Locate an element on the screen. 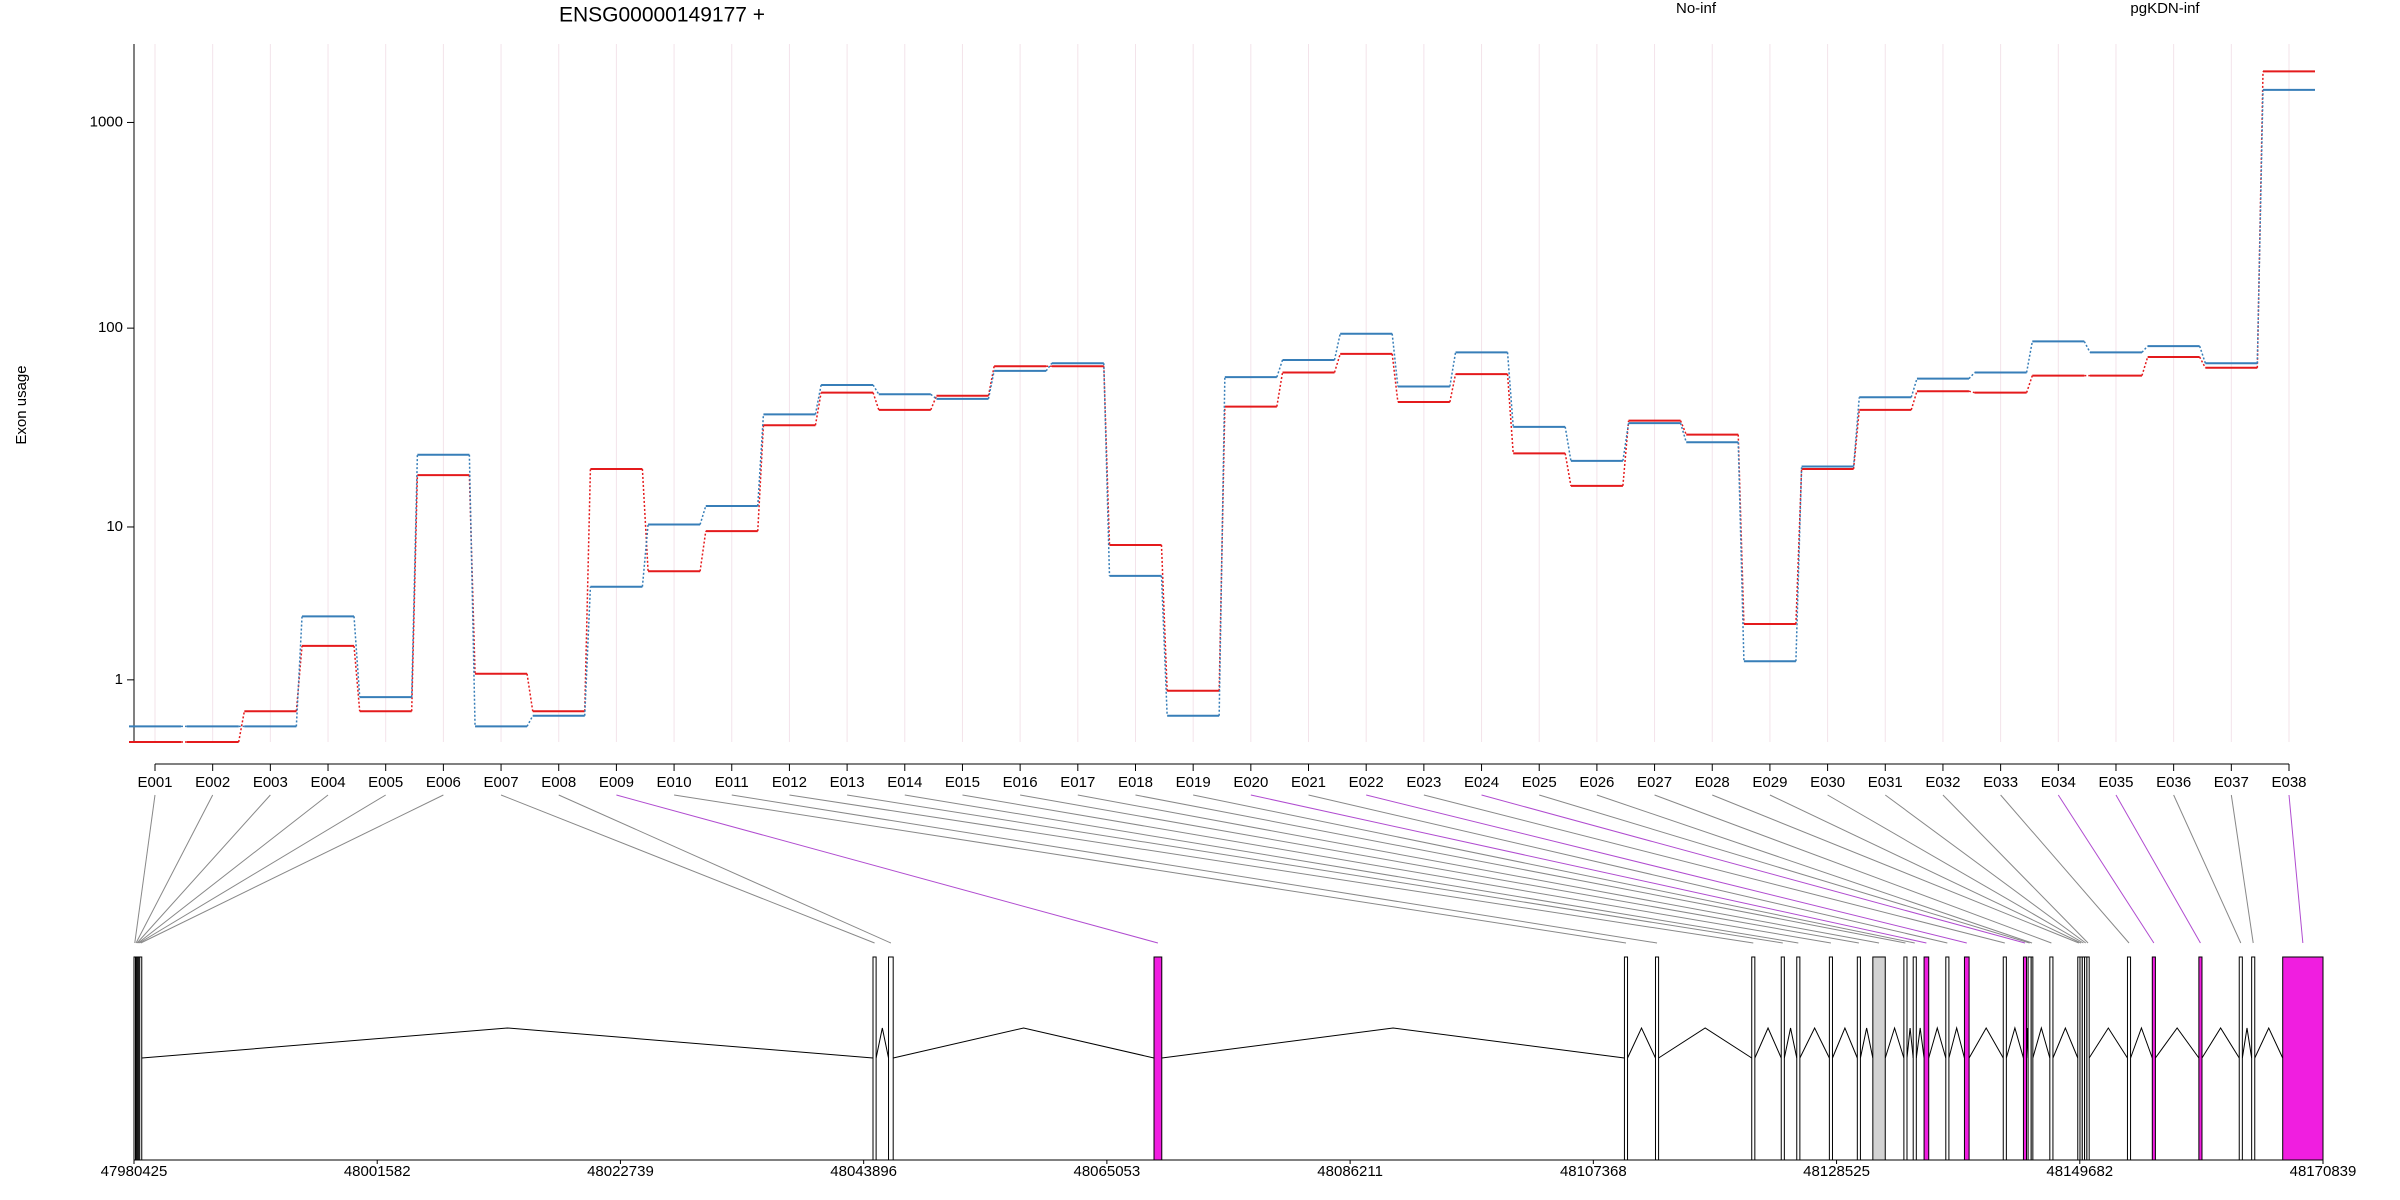  x-tick-label: E005 is located at coordinates (385, 782).